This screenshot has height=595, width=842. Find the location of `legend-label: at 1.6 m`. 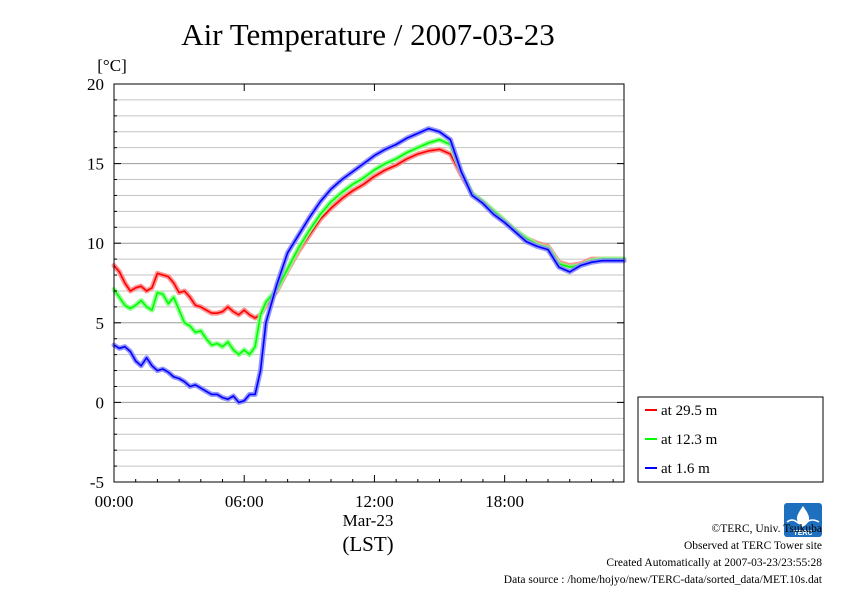

legend-label: at 1.6 m is located at coordinates (685, 469).